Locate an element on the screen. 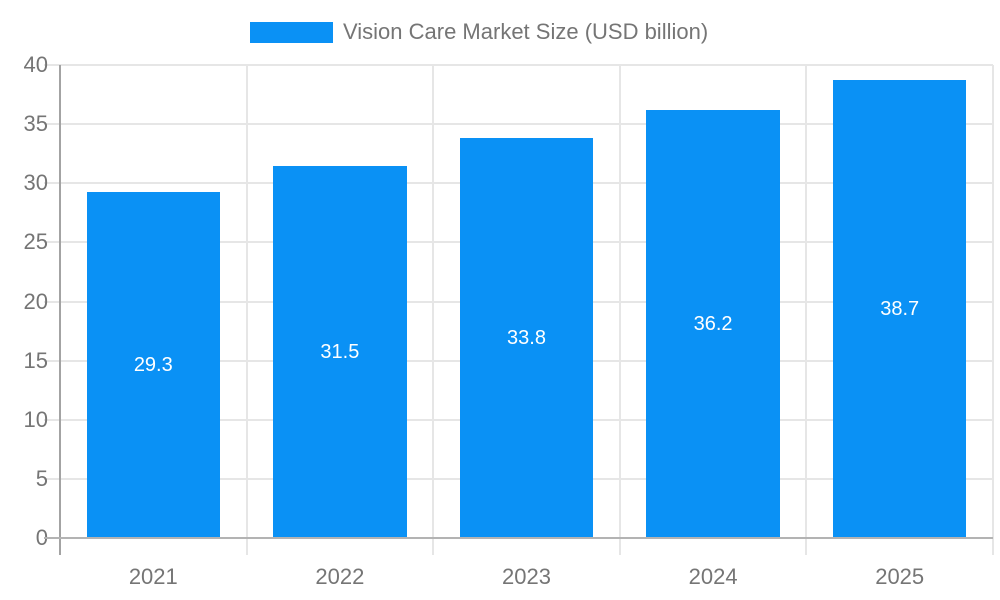 The height and width of the screenshot is (600, 1000). bar-value-label: 29.3 is located at coordinates (153, 364).